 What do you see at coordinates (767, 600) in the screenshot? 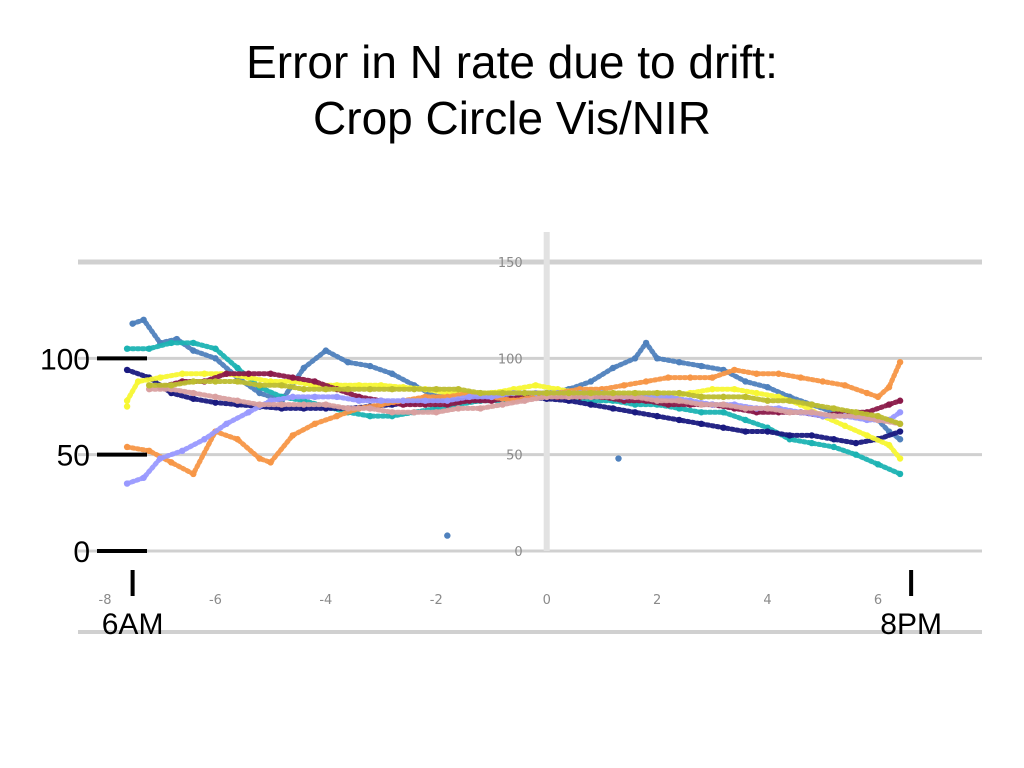
I see `x-tick-label: 4` at bounding box center [767, 600].